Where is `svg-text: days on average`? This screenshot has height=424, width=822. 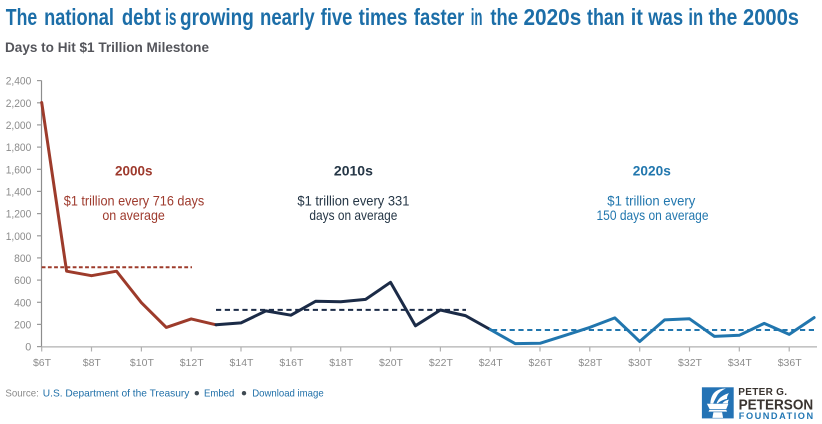 svg-text: days on average is located at coordinates (353, 215).